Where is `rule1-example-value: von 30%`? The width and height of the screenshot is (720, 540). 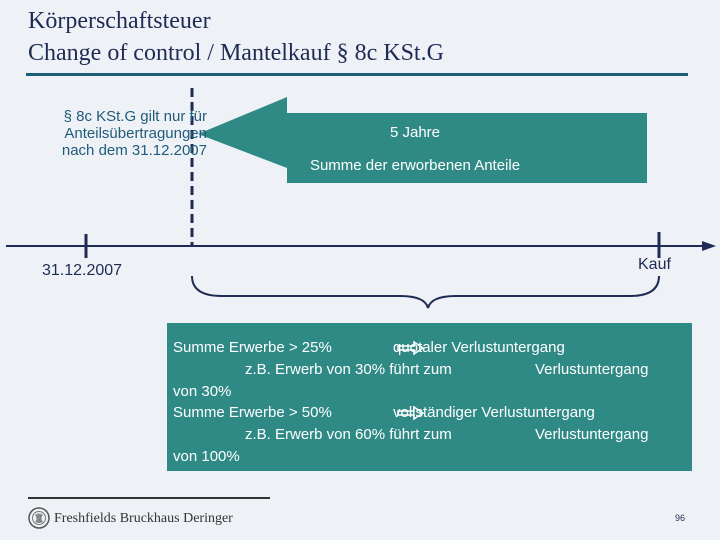 rule1-example-value: von 30% is located at coordinates (202, 391).